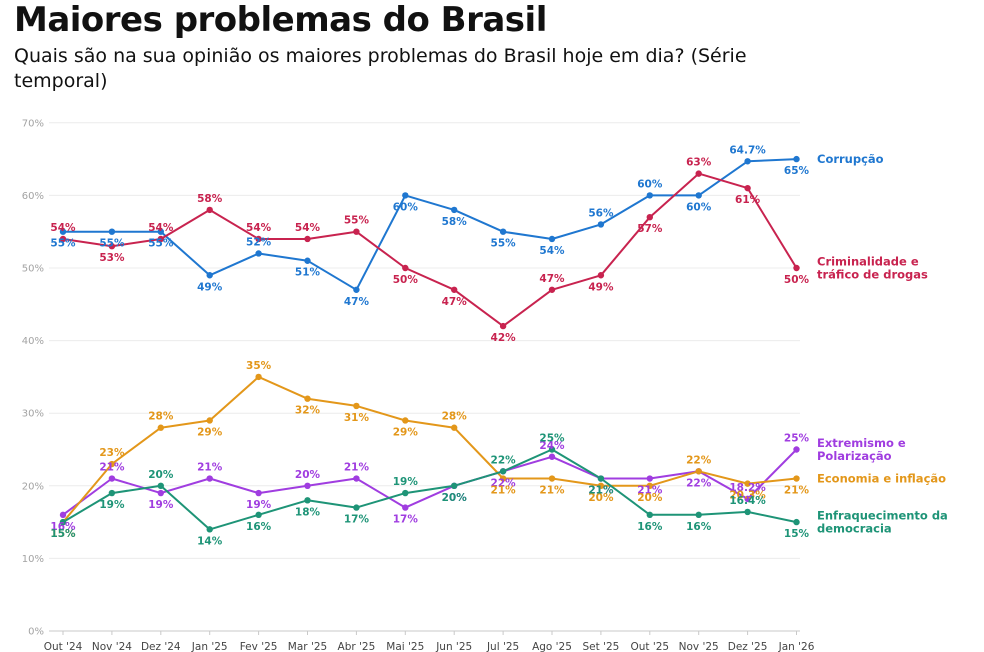 The width and height of the screenshot is (984, 652). I want to click on data-label: 25%, so click(552, 439).